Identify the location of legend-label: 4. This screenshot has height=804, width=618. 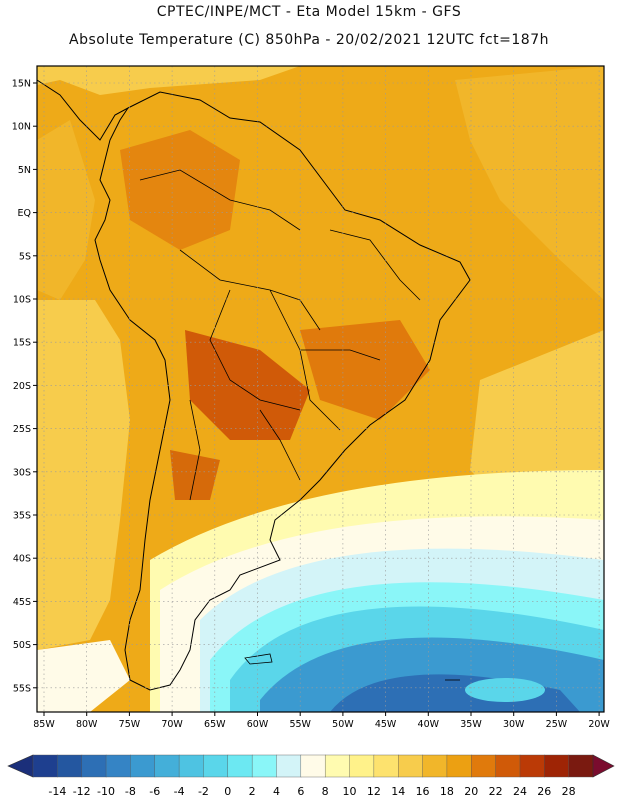
(276, 791).